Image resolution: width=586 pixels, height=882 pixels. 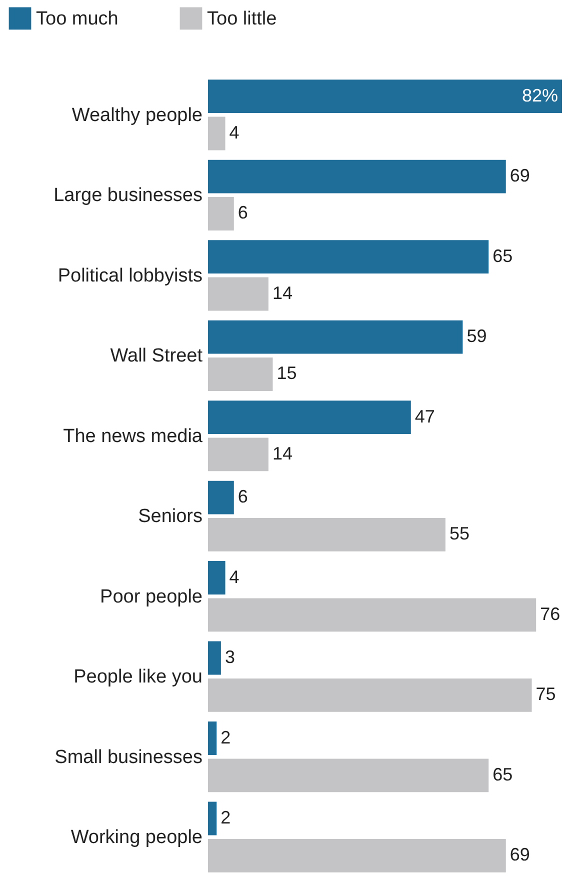 What do you see at coordinates (229, 657) in the screenshot?
I see `data-label: 3` at bounding box center [229, 657].